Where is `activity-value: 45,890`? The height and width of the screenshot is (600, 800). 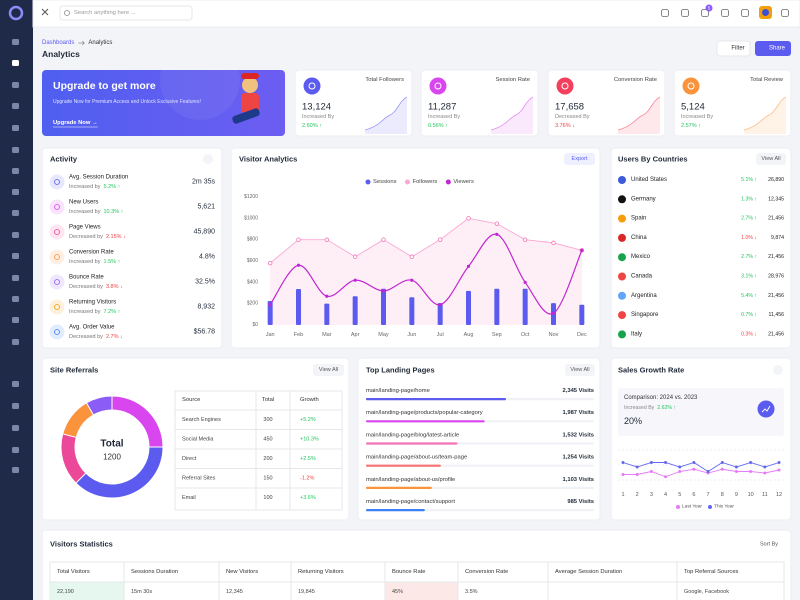 activity-value: 45,890 is located at coordinates (205, 232).